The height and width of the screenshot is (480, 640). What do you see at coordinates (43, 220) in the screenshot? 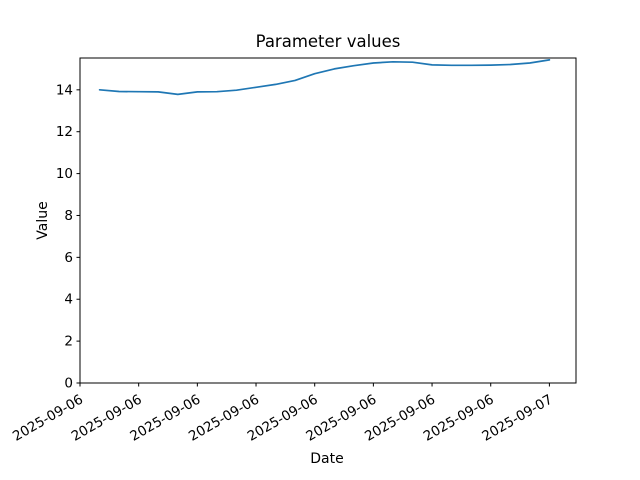
I see `y-axis-label: Value` at bounding box center [43, 220].